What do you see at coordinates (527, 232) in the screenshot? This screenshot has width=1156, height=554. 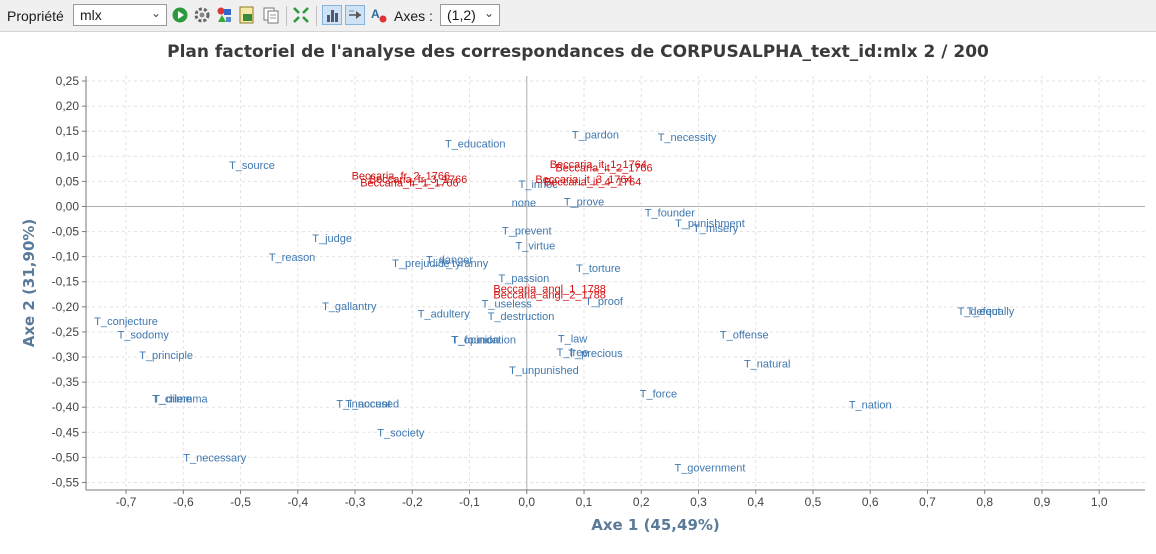 I see `column-point-label: T_prevent` at bounding box center [527, 232].